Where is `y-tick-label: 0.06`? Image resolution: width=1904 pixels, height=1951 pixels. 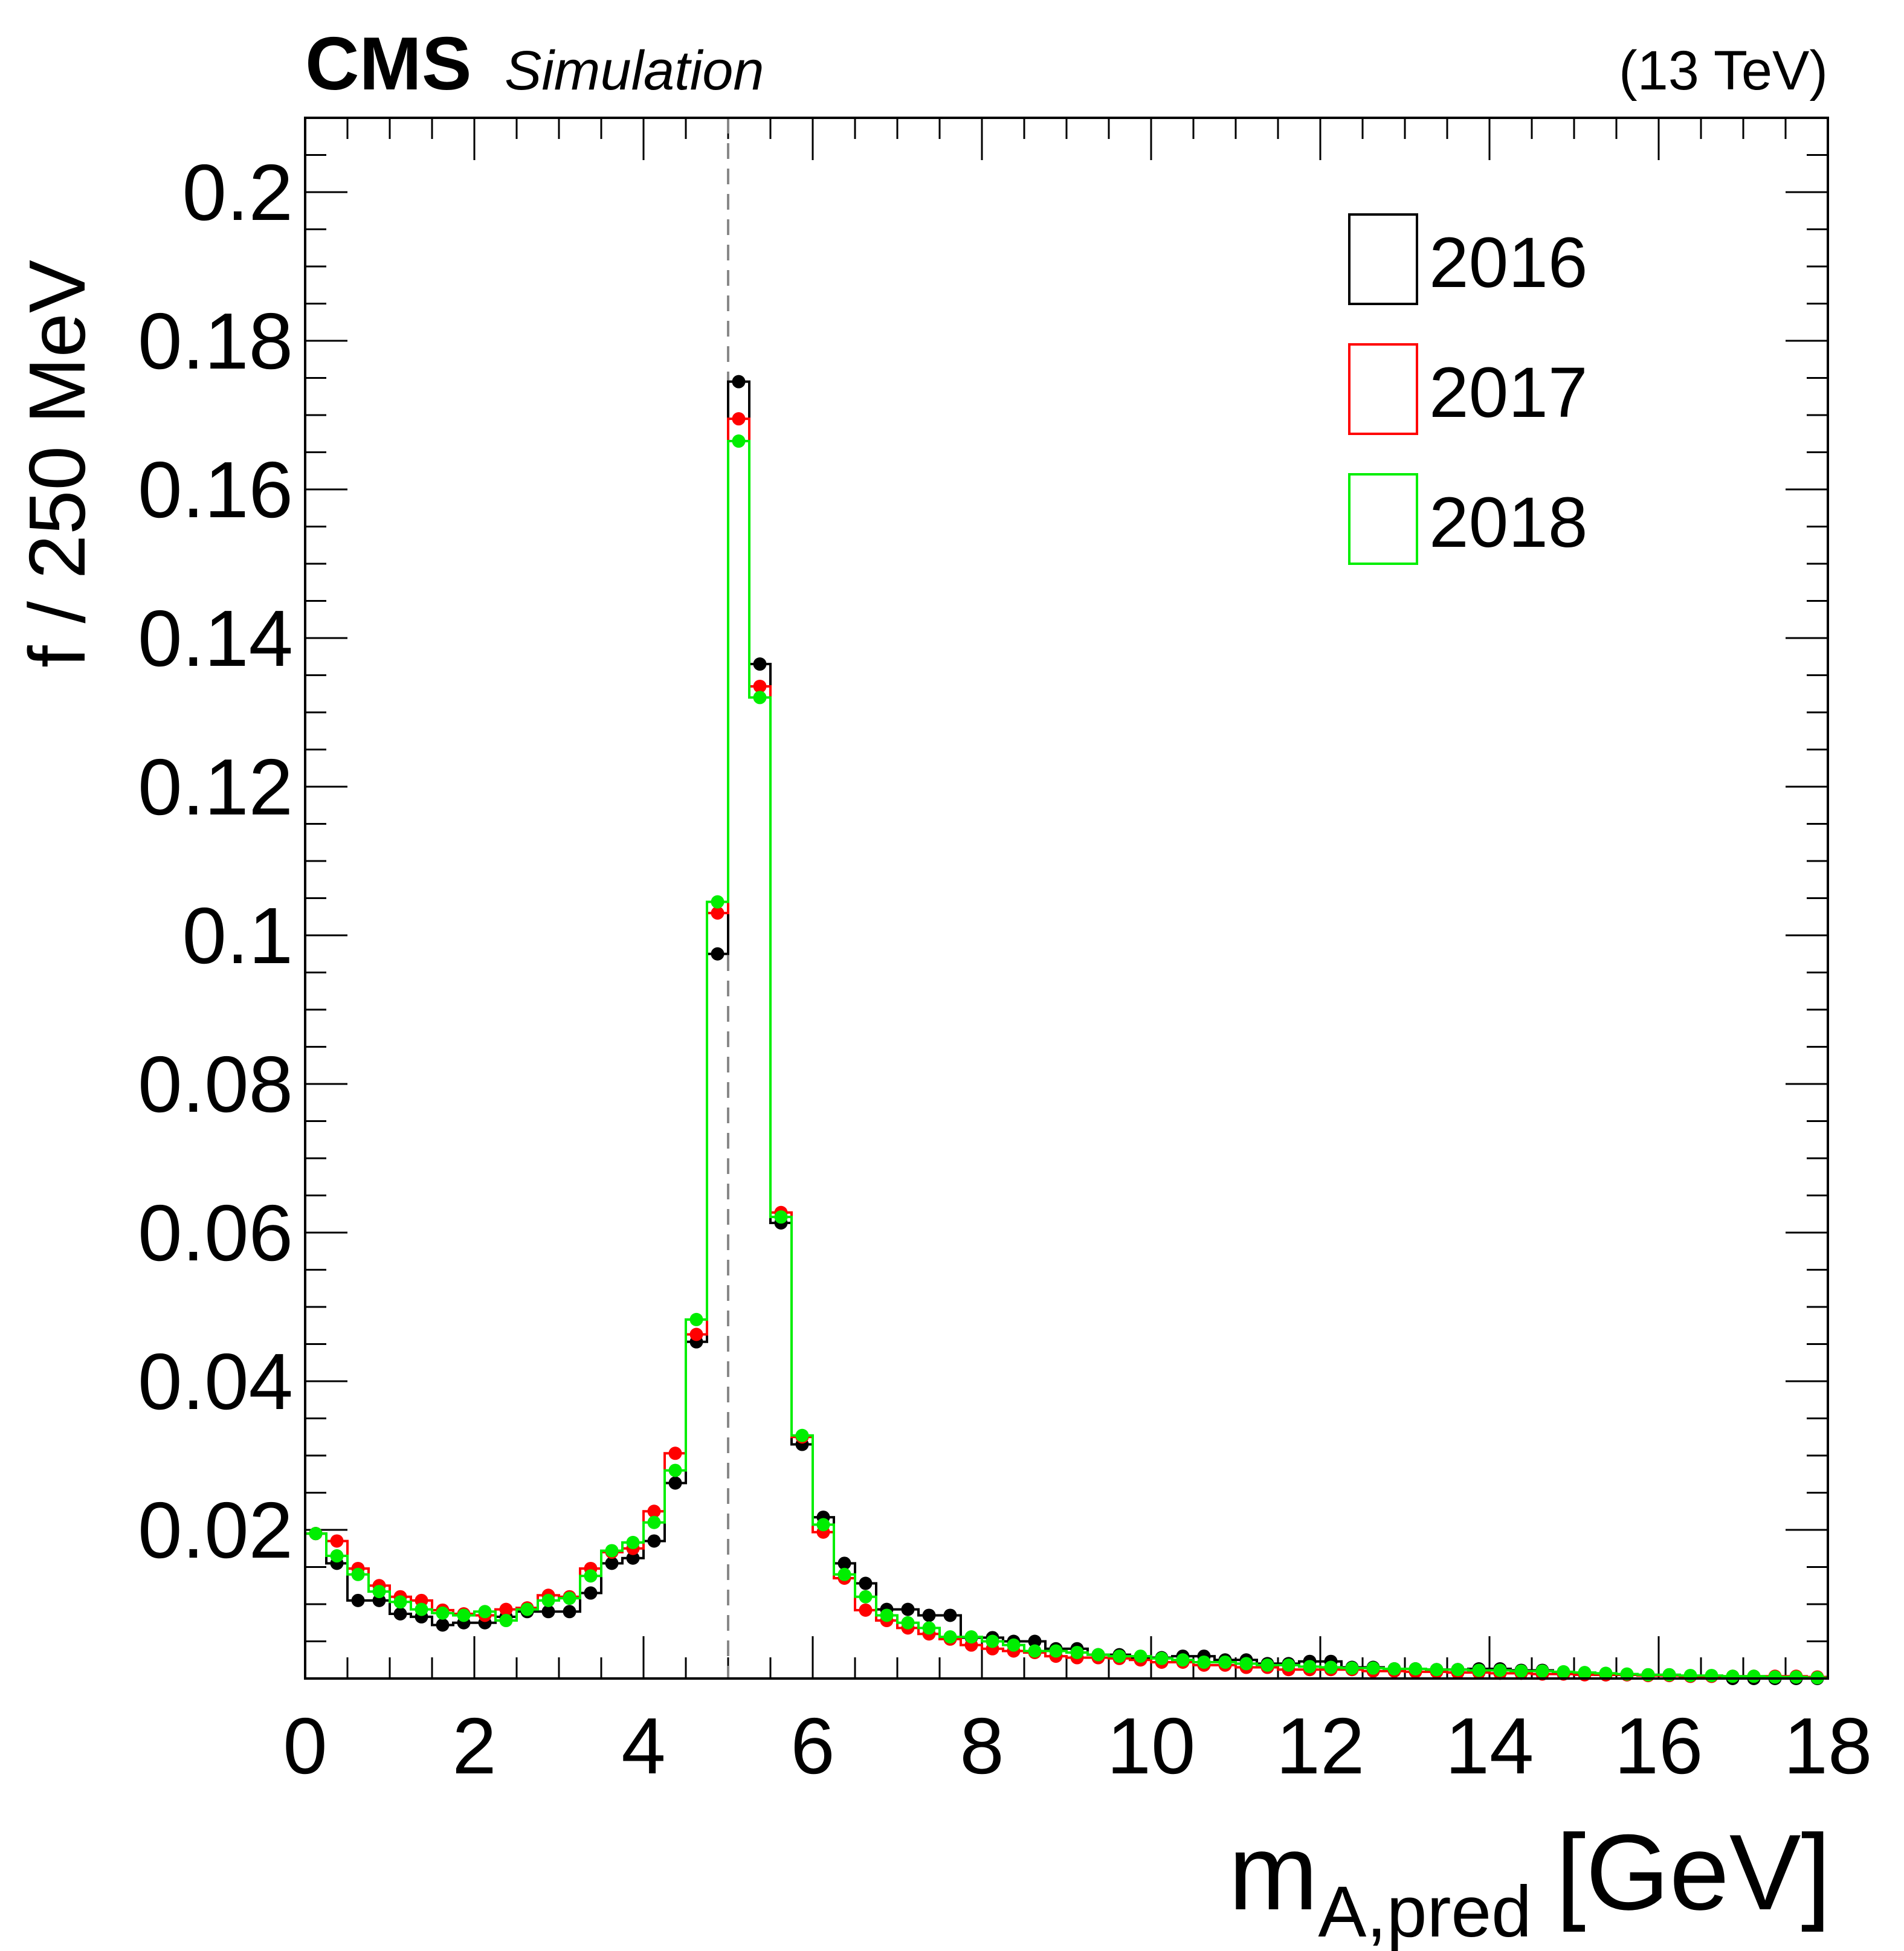 y-tick-label: 0.06 is located at coordinates (215, 1232).